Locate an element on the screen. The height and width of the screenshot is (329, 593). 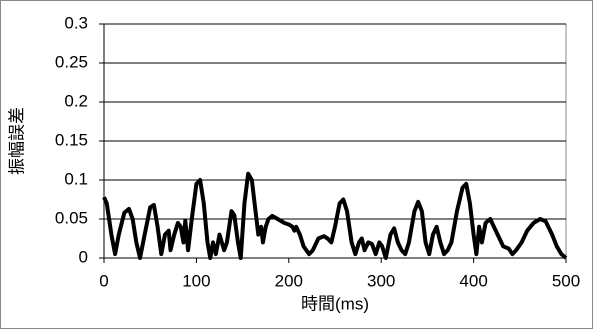
y-tick-label: 0.25 is located at coordinates (71, 61).